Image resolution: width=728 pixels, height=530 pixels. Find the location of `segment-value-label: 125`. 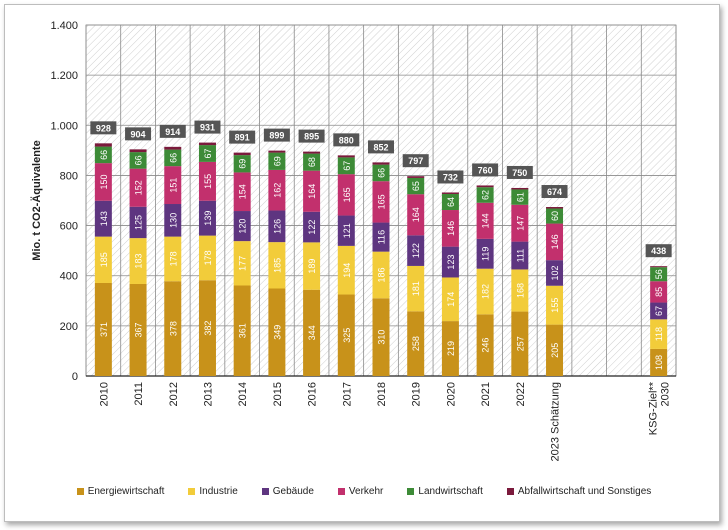

segment-value-label: 125 is located at coordinates (139, 222).